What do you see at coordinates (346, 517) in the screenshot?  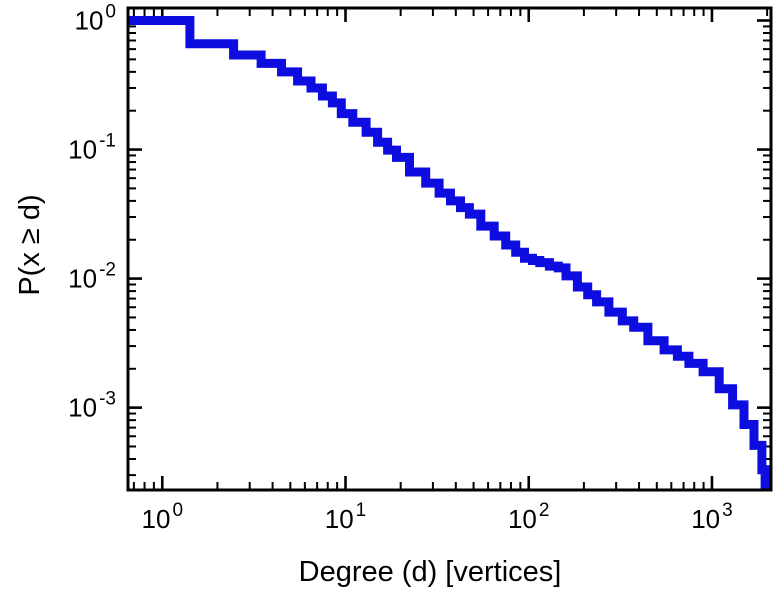 I see `tick-label-10e1: 10 1` at bounding box center [346, 517].